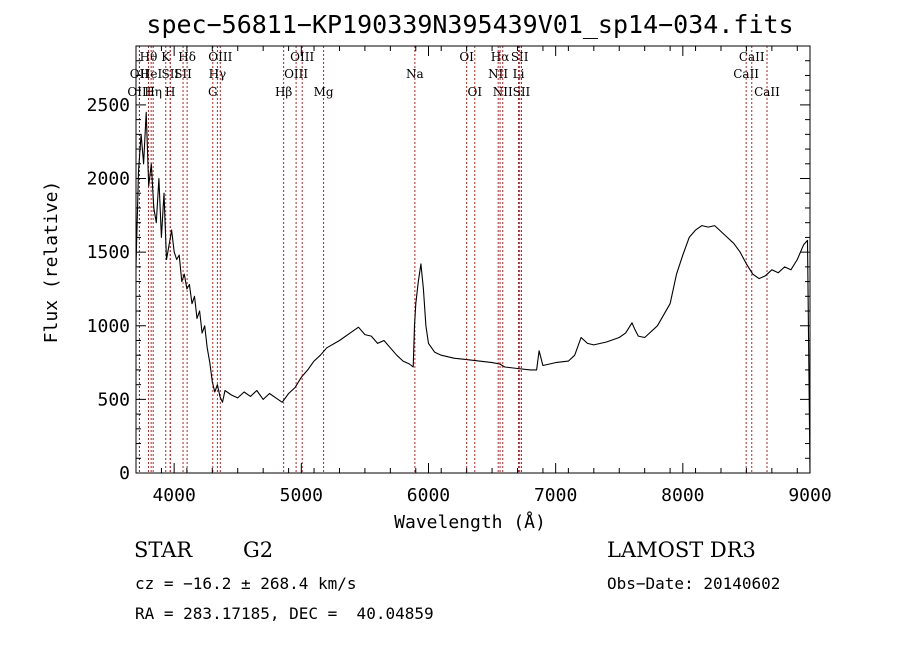 This screenshot has height=649, width=900. What do you see at coordinates (218, 74) in the screenshot?
I see `spectral-line-label: Hγ` at bounding box center [218, 74].